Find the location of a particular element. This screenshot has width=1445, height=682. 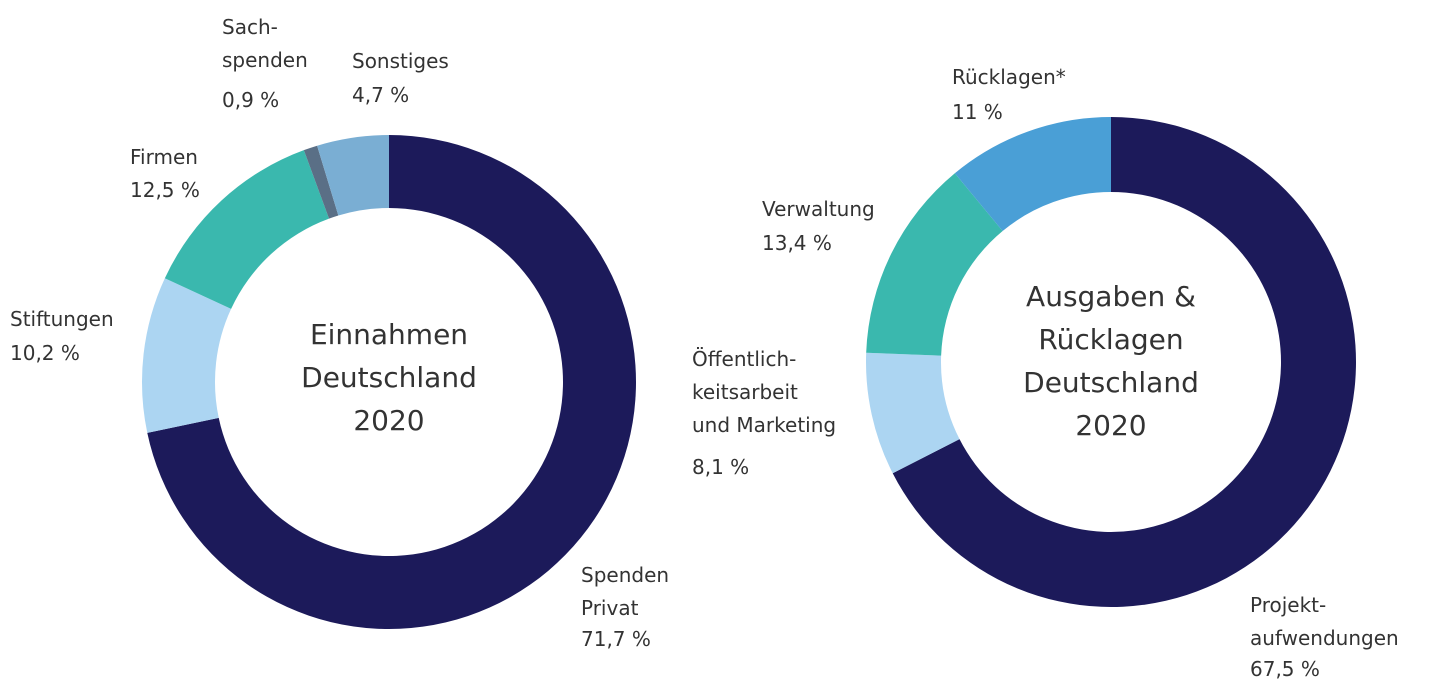

segment-label: Sach-spenden is located at coordinates (265, 43).